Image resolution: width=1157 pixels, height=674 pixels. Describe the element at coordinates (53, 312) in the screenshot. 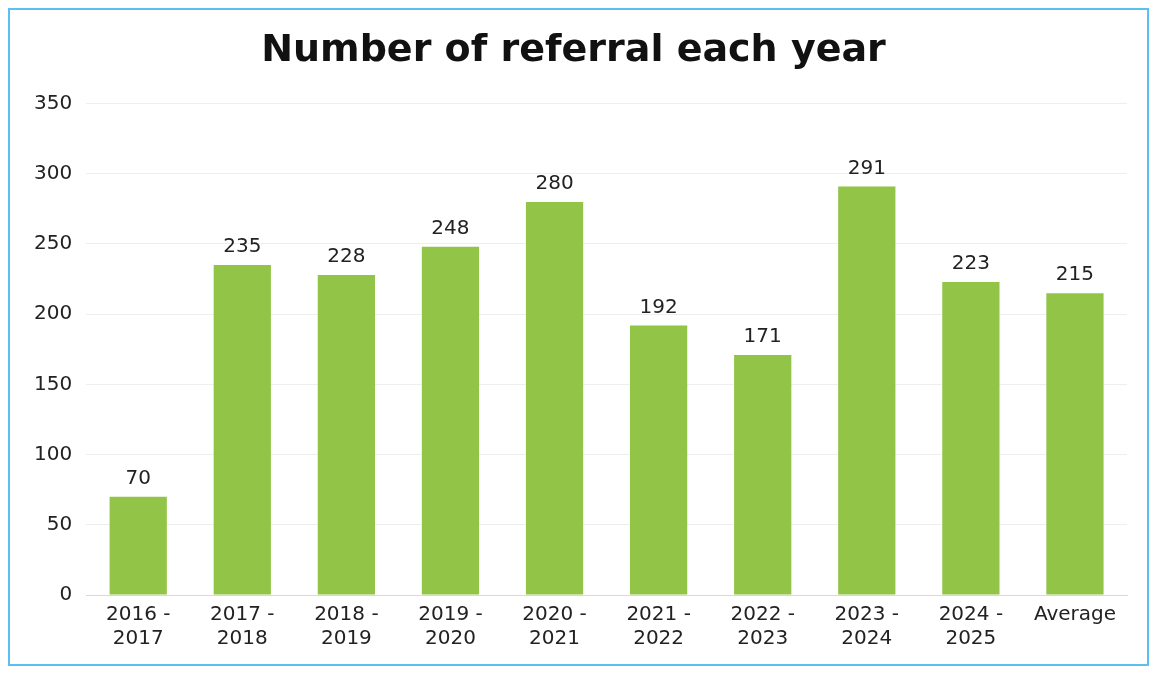

I see `y-tick-label: 200` at that location.